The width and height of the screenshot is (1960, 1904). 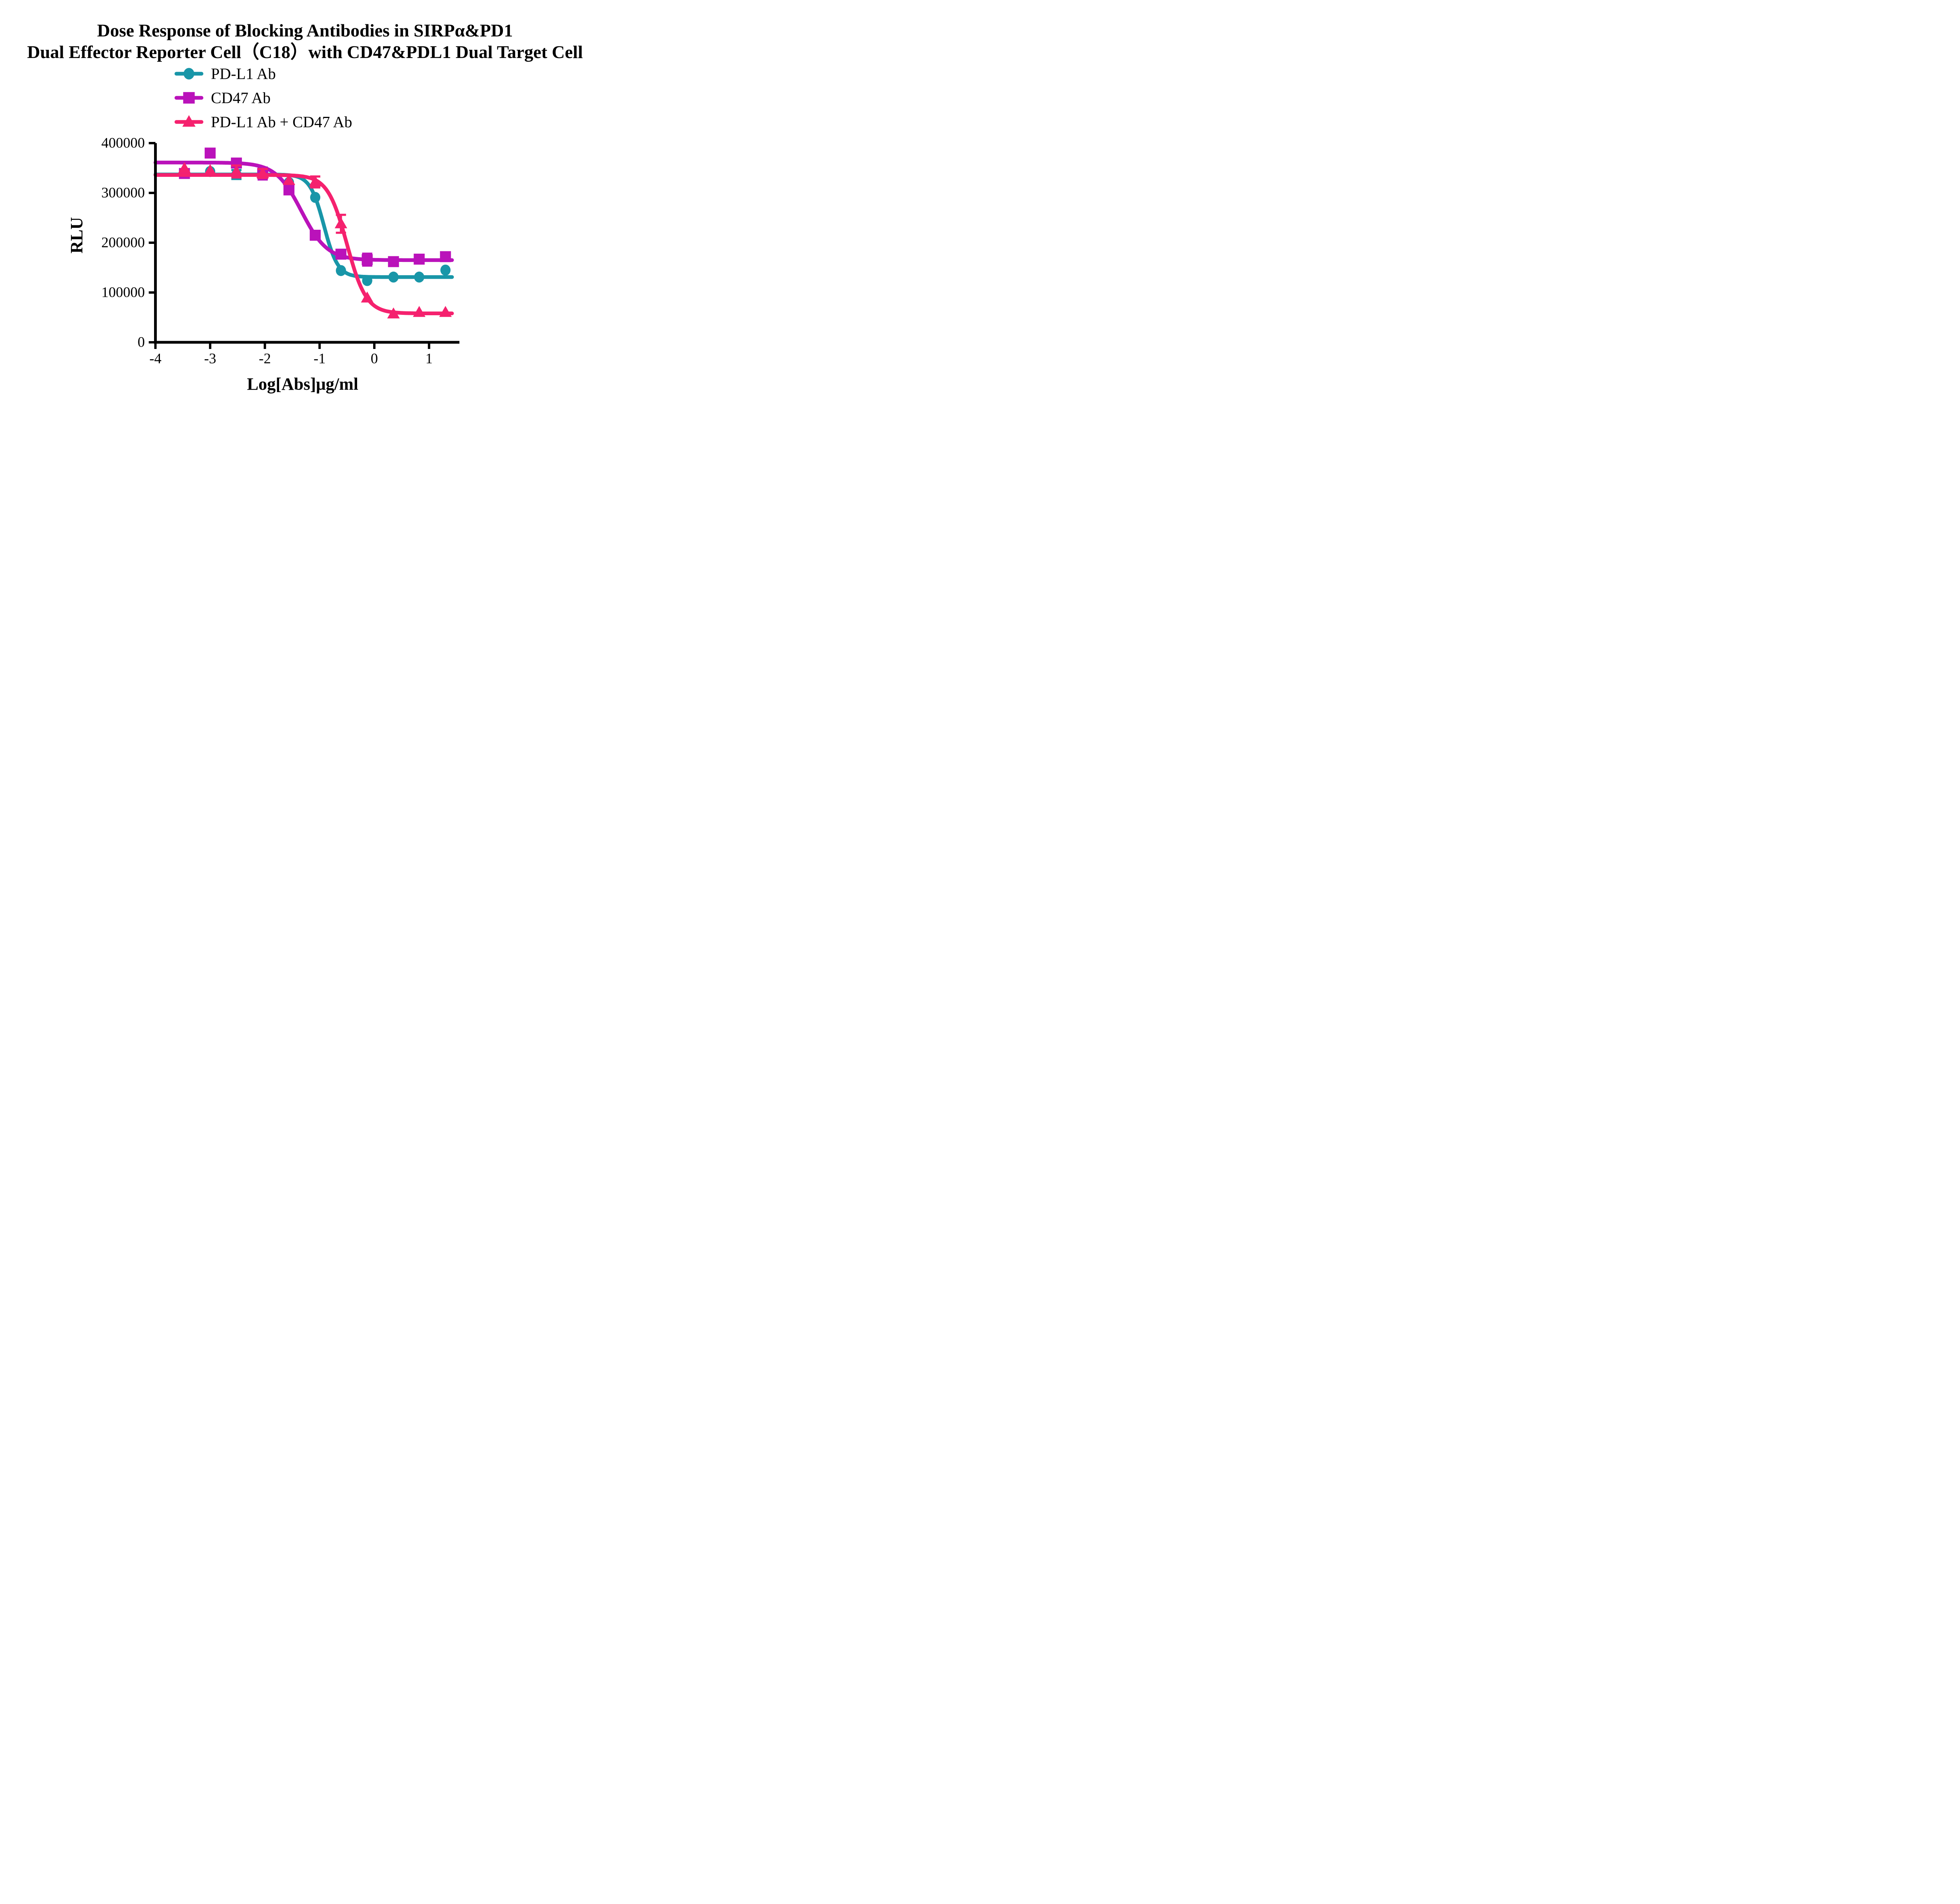 I want to click on legend-item: PD-L1 Ab + CD47 Ab, so click(x=263, y=122).